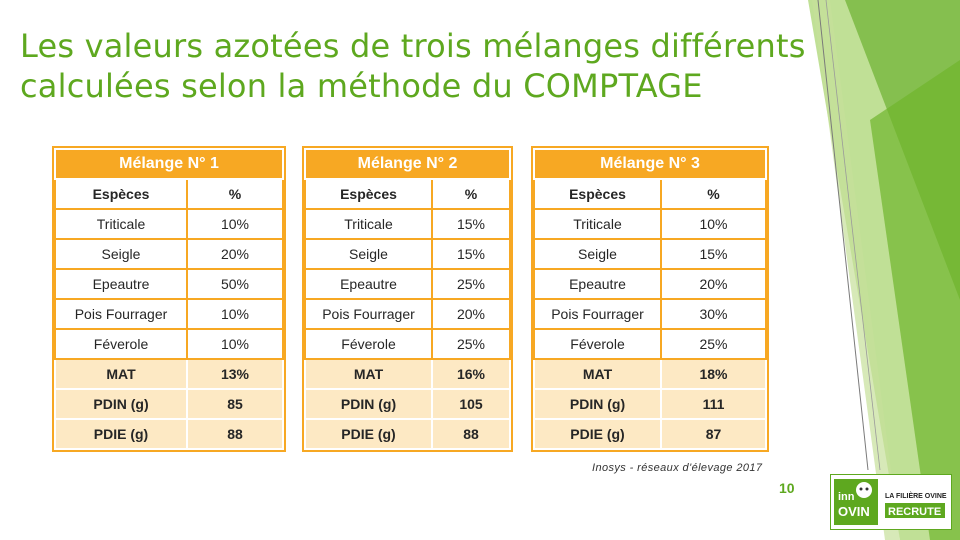  What do you see at coordinates (471, 374) in the screenshot?
I see `cell-value: 16%` at bounding box center [471, 374].